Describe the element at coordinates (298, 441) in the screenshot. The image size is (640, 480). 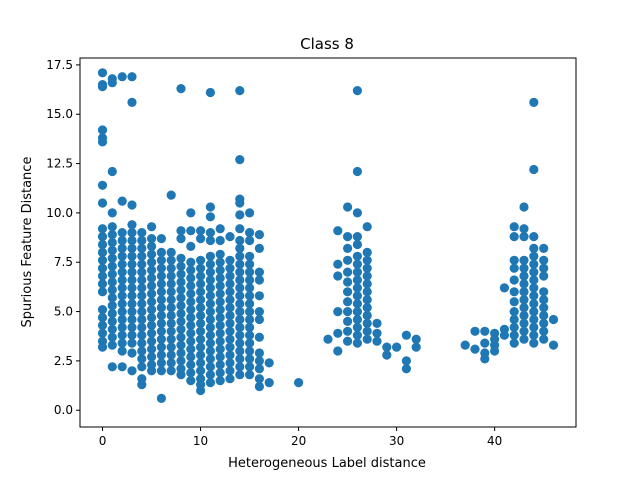
I see `x-tick-label: 20` at that location.